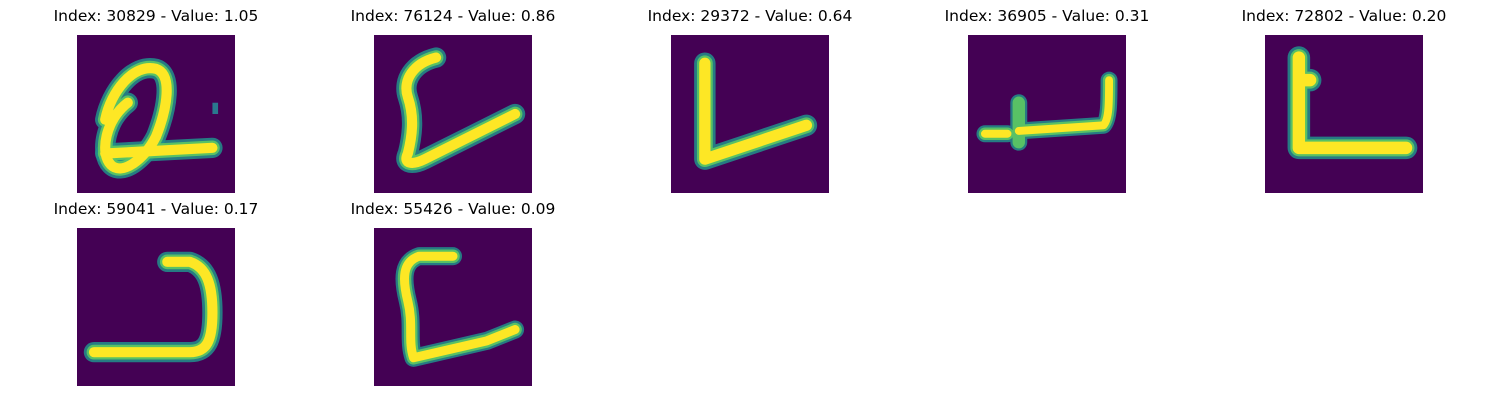 The image size is (1500, 400). What do you see at coordinates (453, 16) in the screenshot?
I see `panel-title: Index: 76124 - Value: 0.86` at bounding box center [453, 16].